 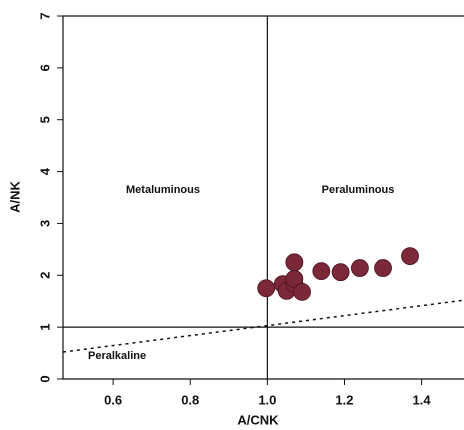 I want to click on y-tick-label: 4, so click(x=44, y=171).